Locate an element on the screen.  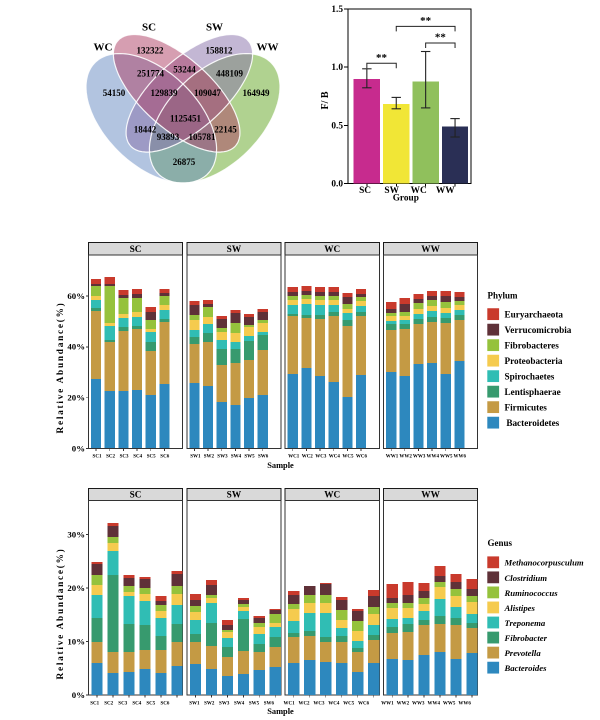
svg-text: Group is located at coordinates (406, 198).